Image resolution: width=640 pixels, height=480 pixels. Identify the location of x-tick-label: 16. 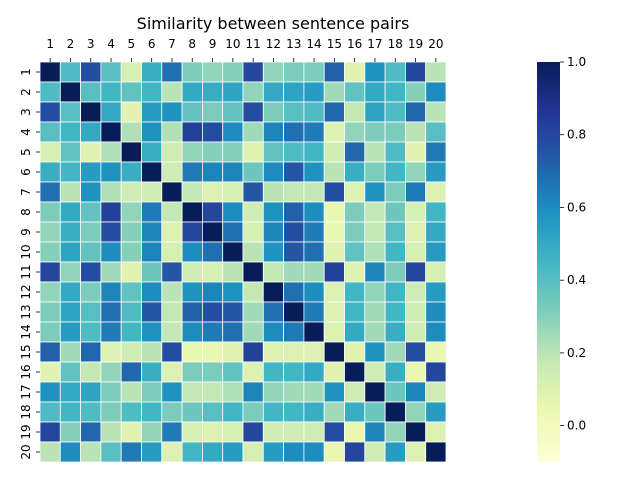
(354, 44).